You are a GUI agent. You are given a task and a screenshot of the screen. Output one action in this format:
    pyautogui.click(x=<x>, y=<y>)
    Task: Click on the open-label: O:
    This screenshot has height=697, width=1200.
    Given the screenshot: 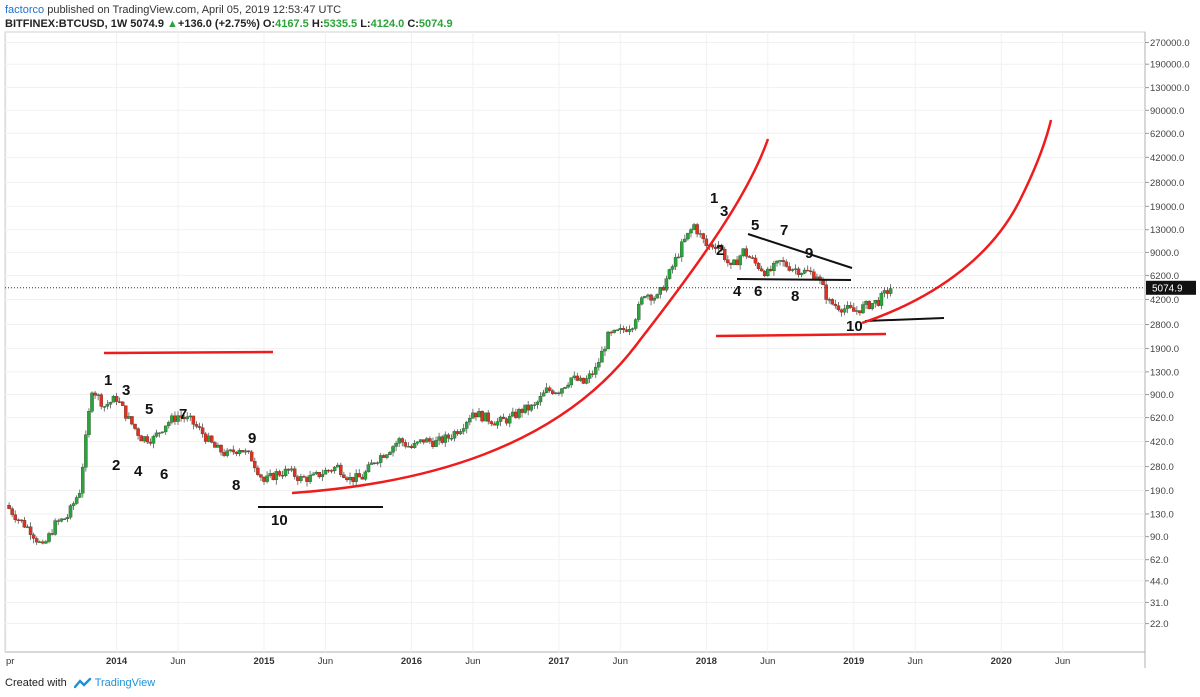 What is the action you would take?
    pyautogui.click(x=269, y=24)
    